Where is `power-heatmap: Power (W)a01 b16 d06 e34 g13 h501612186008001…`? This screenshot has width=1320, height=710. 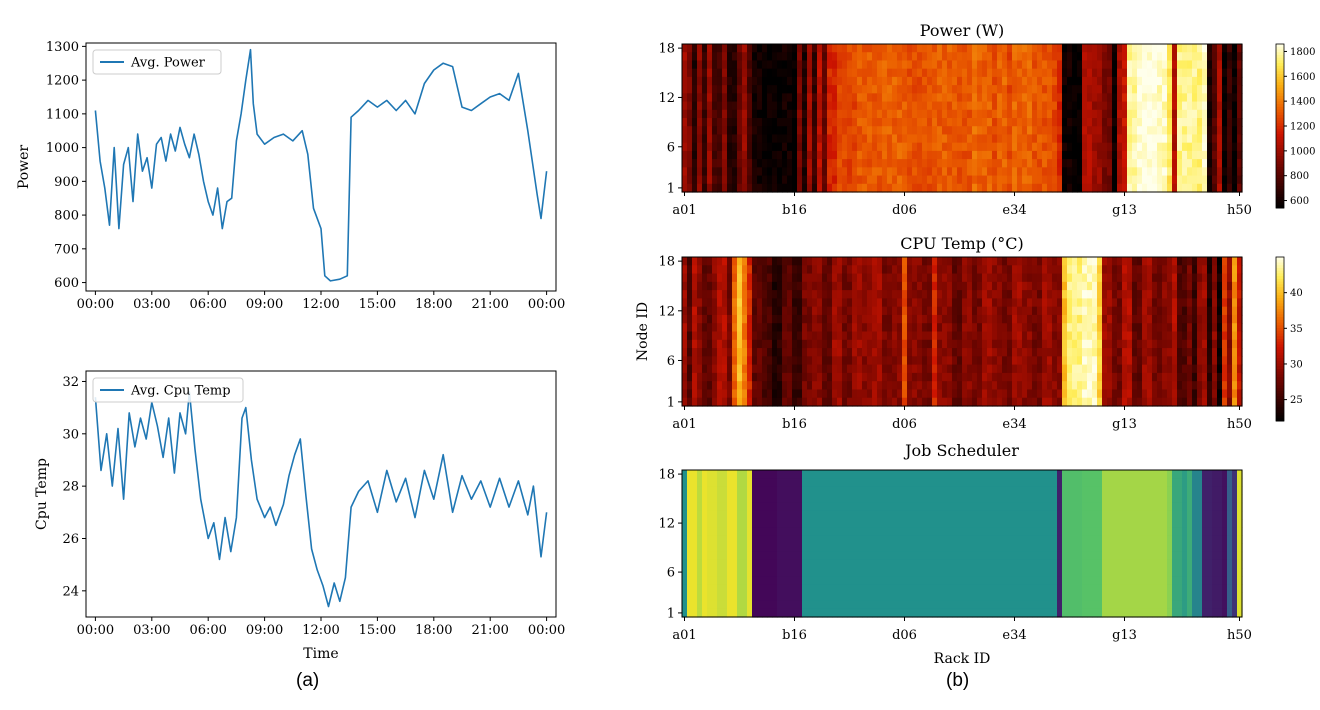
power-heatmap: Power (W)a01 b16 d06 e34 g13 h501612186008001… is located at coordinates (986, 119).